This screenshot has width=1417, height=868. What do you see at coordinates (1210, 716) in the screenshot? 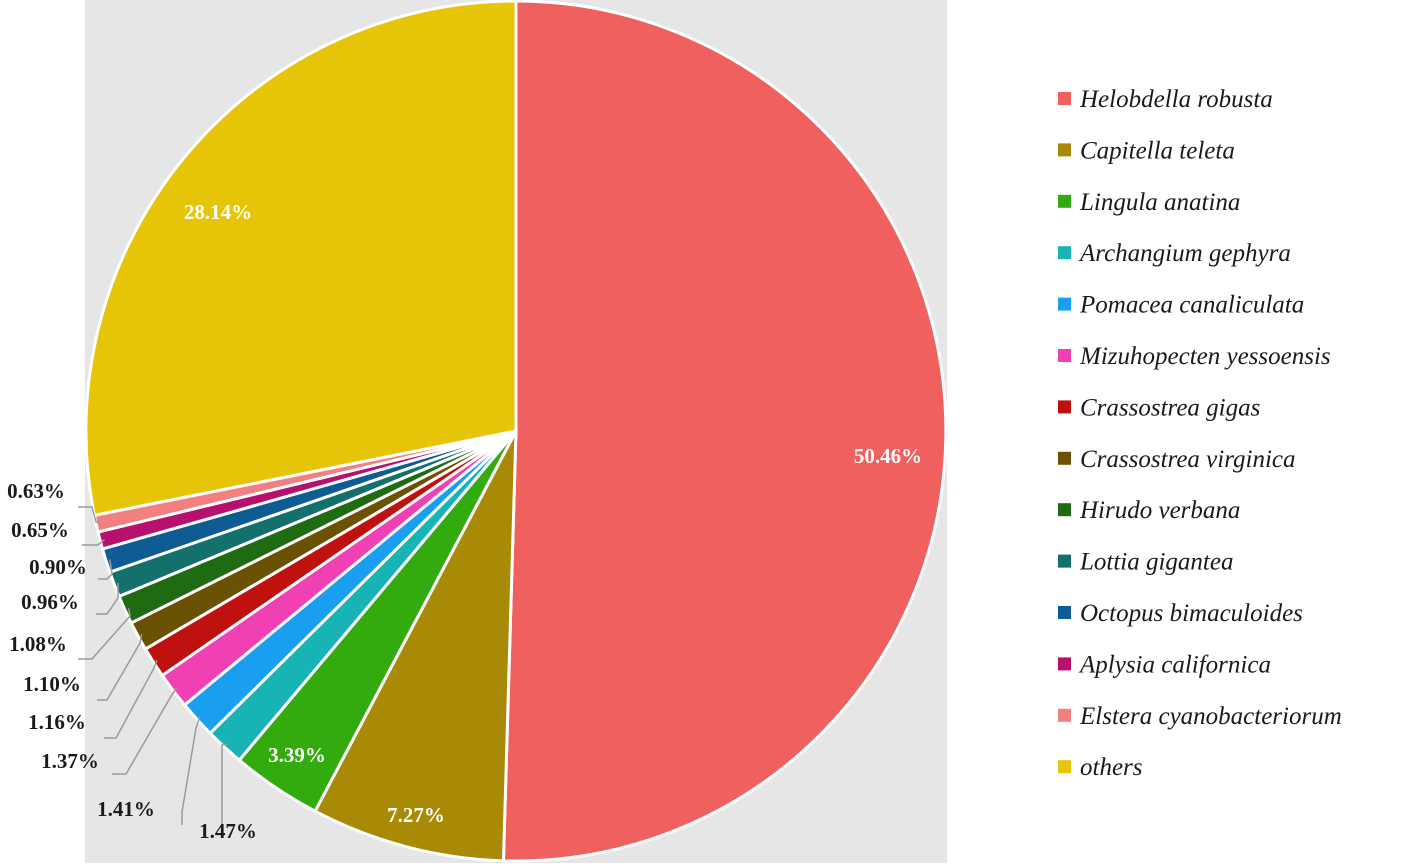
I see `legend-label: Elstera cyanobacteriorum` at bounding box center [1210, 716].